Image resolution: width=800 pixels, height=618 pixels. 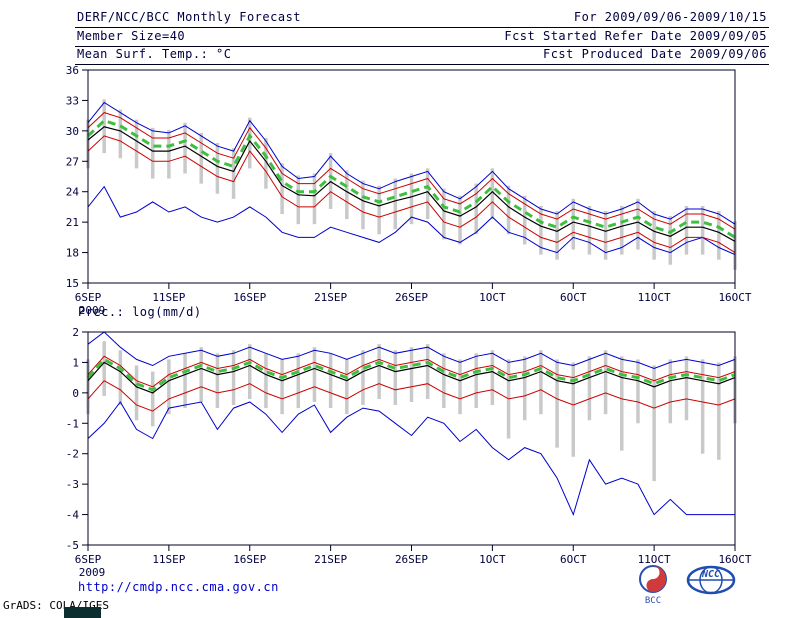 What do you see at coordinates (77, 177) in the screenshot?
I see `y-axis: 15 18 21 24 27 30 33 36` at bounding box center [77, 177].